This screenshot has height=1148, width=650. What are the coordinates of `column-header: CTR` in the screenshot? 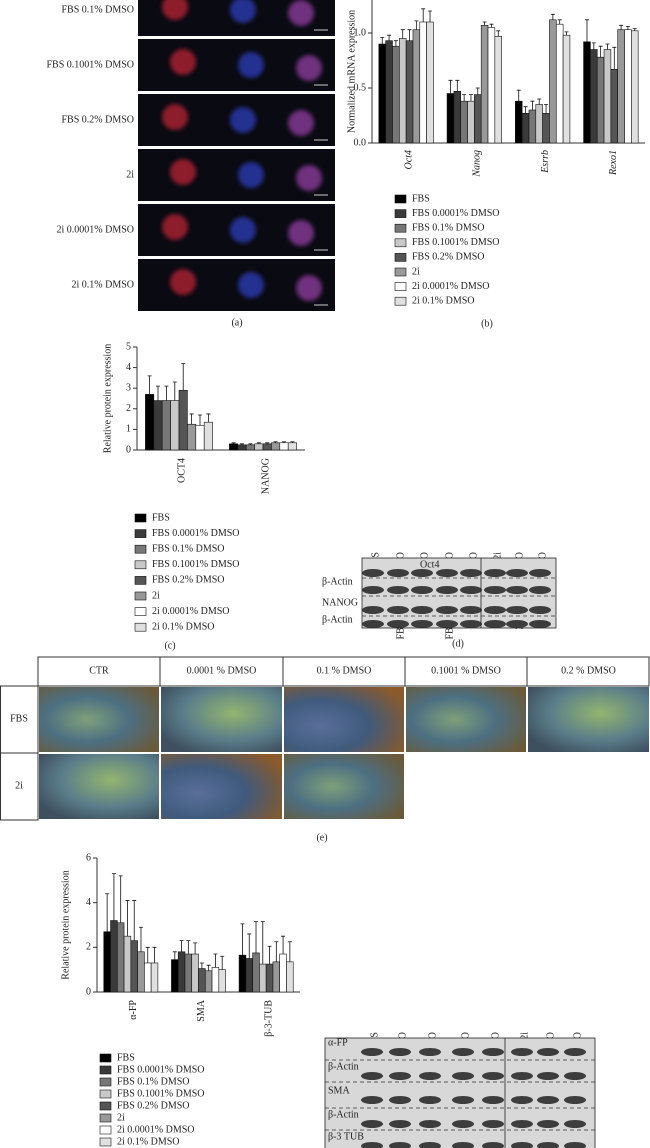 It's located at (99, 670).